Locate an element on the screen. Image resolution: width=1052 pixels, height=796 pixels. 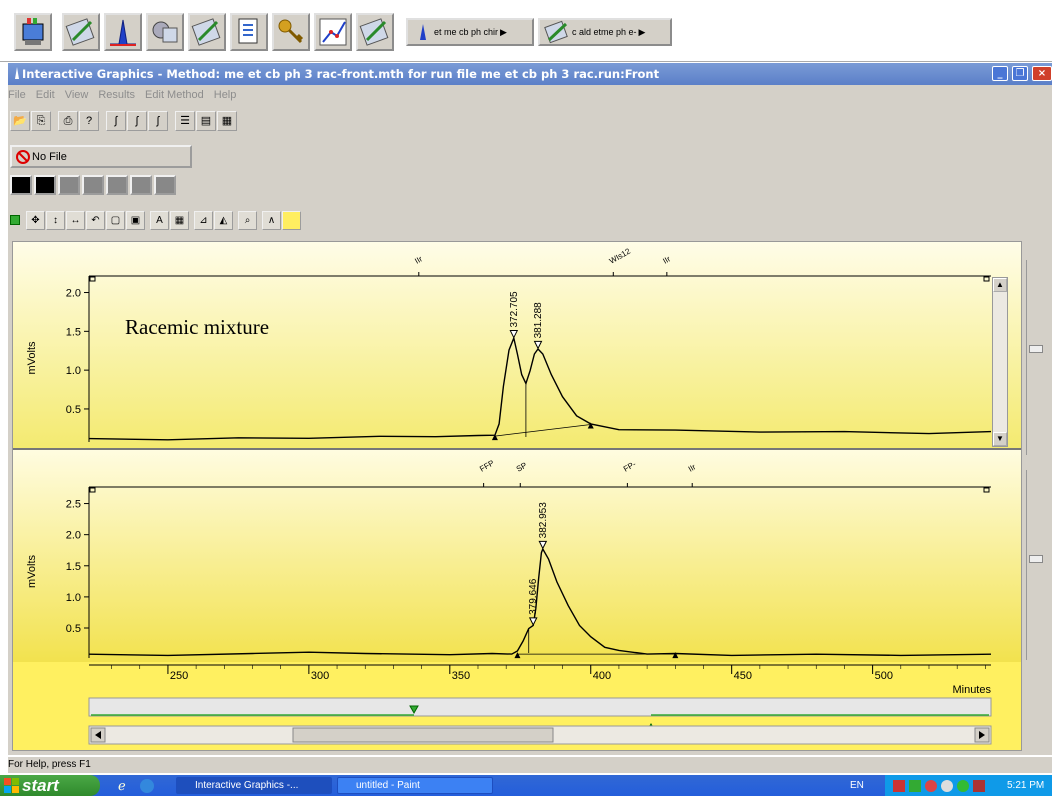
copy-icon: ⎘ is located at coordinates (41, 121).